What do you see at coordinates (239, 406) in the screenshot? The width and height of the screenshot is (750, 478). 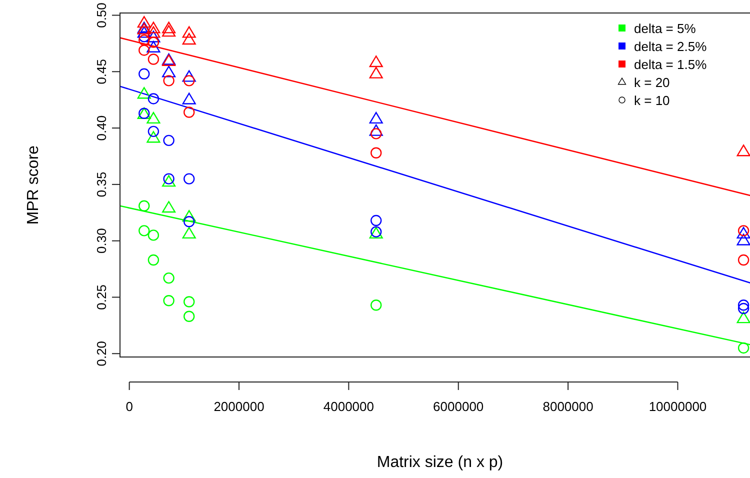 I see `x-tick-label: 2000000` at bounding box center [239, 406].